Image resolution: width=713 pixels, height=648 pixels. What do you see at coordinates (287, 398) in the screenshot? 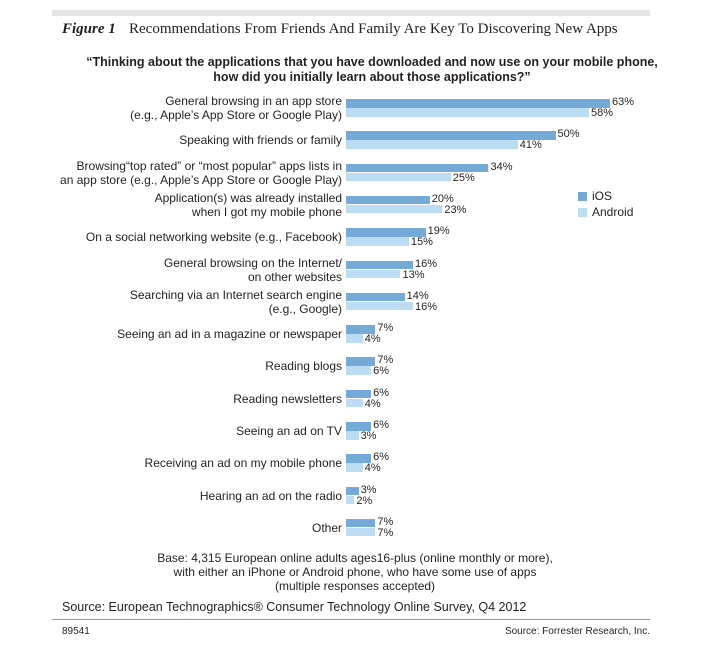
I see `category-label: Reading newsletters` at bounding box center [287, 398].